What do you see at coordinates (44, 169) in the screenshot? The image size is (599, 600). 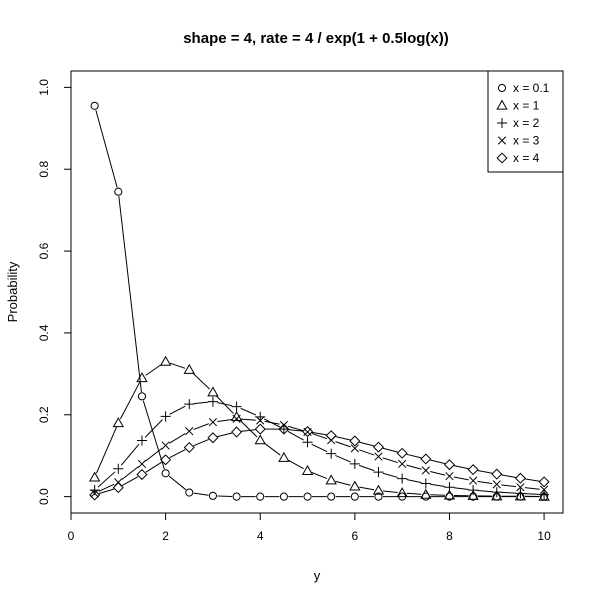 I see `y-tick-label: 0.8` at bounding box center [44, 169].